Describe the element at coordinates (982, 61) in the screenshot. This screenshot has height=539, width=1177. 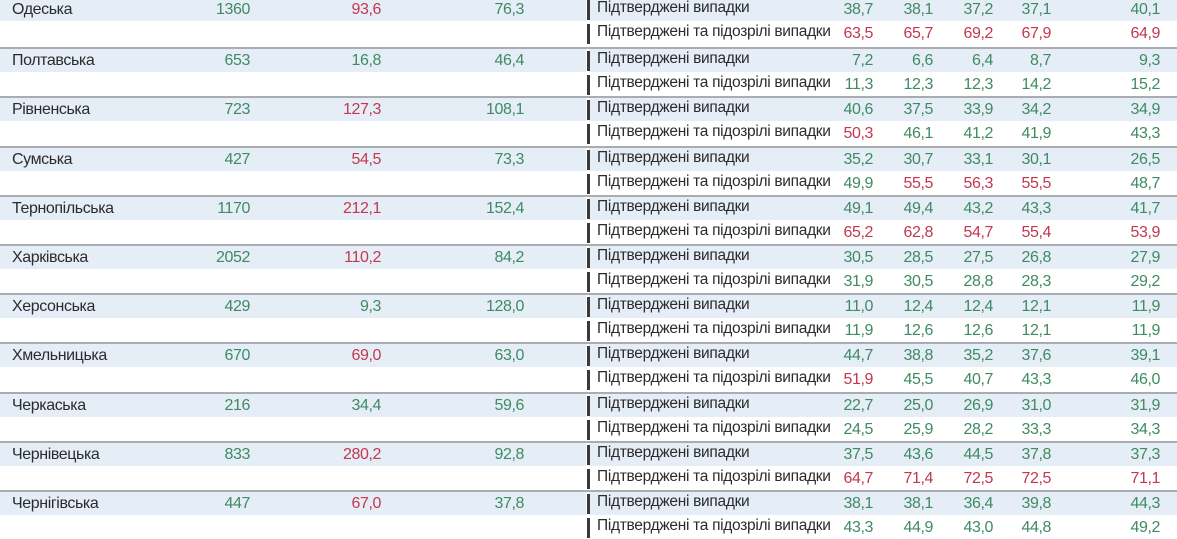
I see `confirmed-value: 6,4` at that location.